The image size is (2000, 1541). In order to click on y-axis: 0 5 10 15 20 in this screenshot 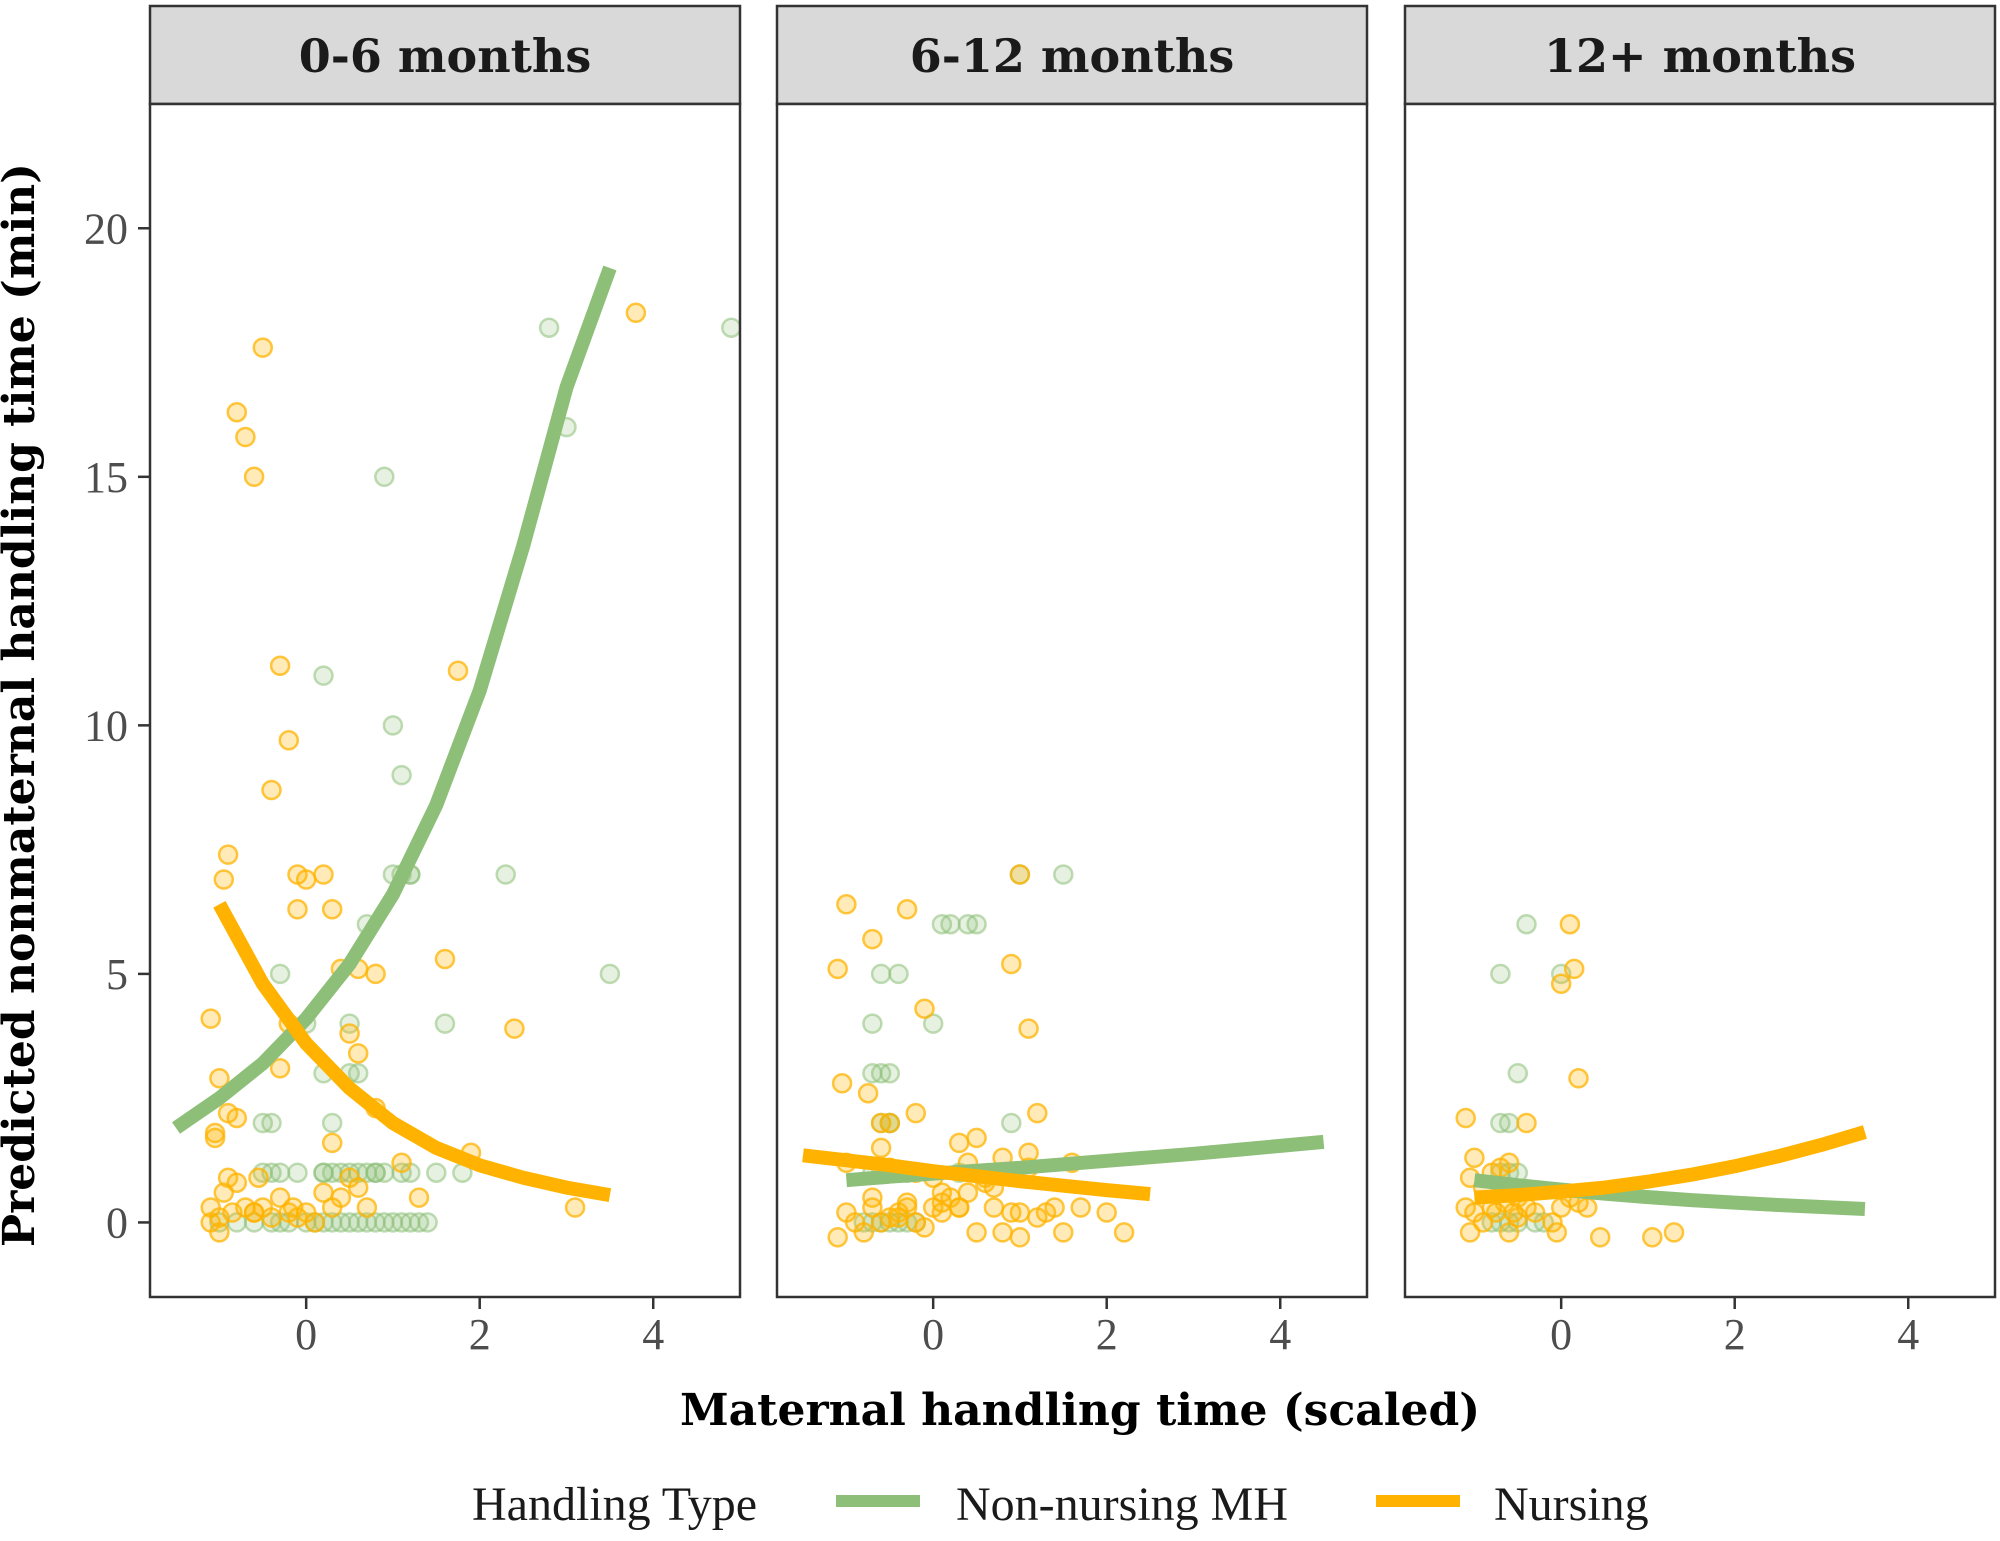, I will do `click(117, 725)`.